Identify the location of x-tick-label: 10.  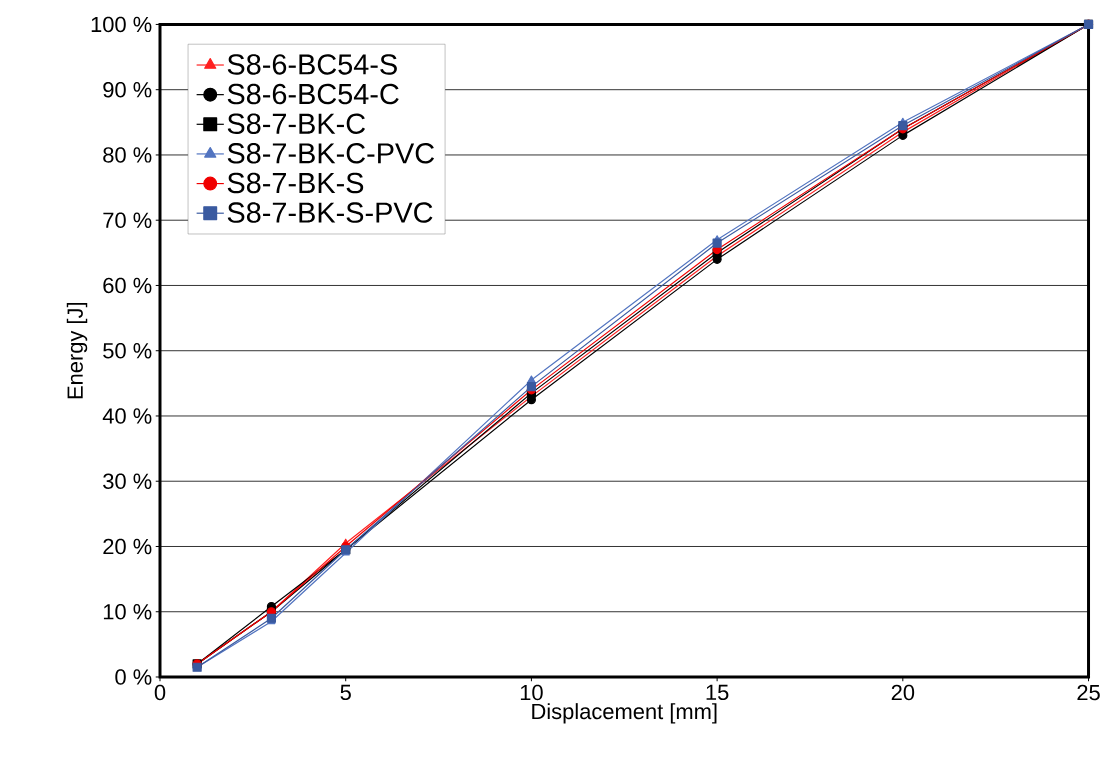
(531, 692).